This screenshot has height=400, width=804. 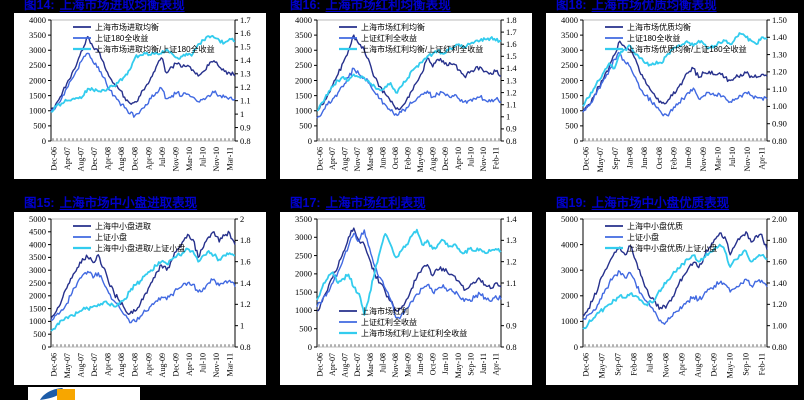 What do you see at coordinates (385, 311) in the screenshot?
I see `legend-label: 上海市场红利` at bounding box center [385, 311].